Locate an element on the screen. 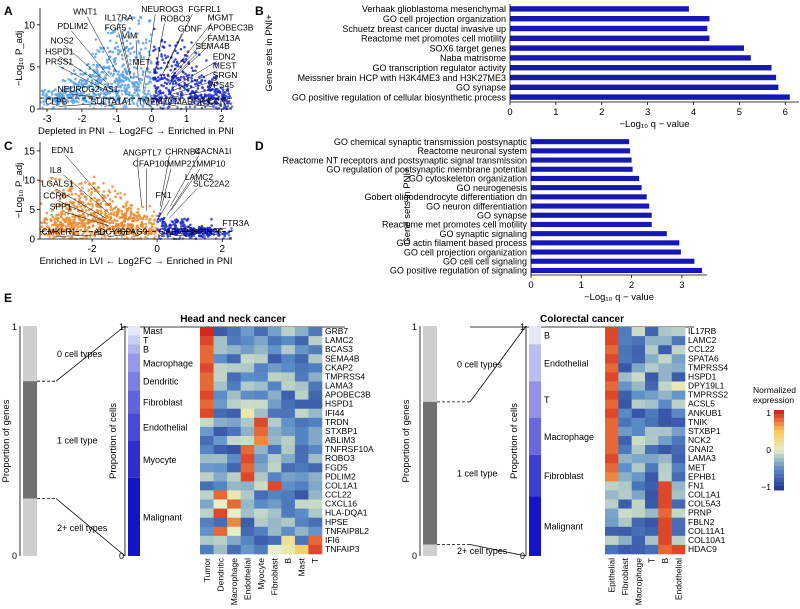  gene-row-label: IFI44 is located at coordinates (335, 413).